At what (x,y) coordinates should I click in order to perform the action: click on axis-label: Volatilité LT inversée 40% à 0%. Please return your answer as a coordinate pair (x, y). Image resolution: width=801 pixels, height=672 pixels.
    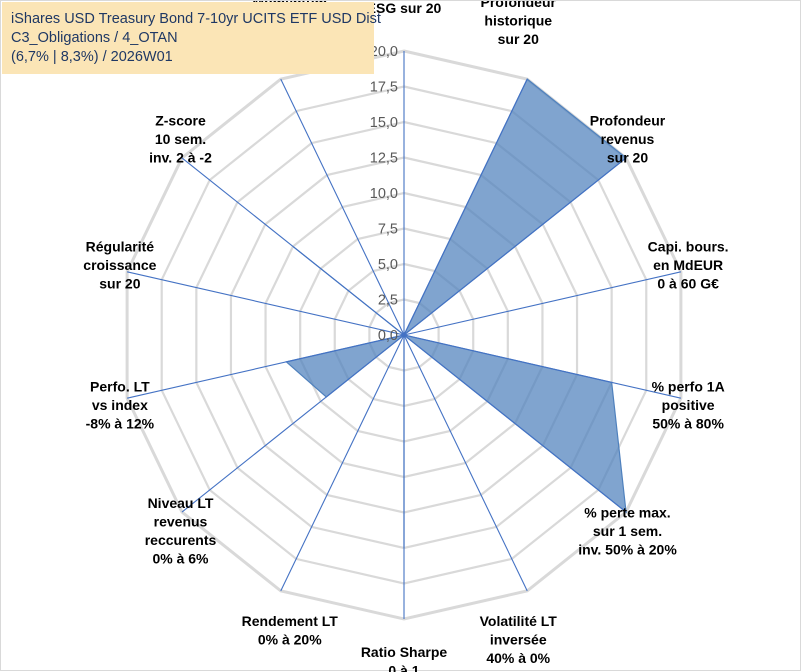
    Looking at the image, I should click on (519, 639).